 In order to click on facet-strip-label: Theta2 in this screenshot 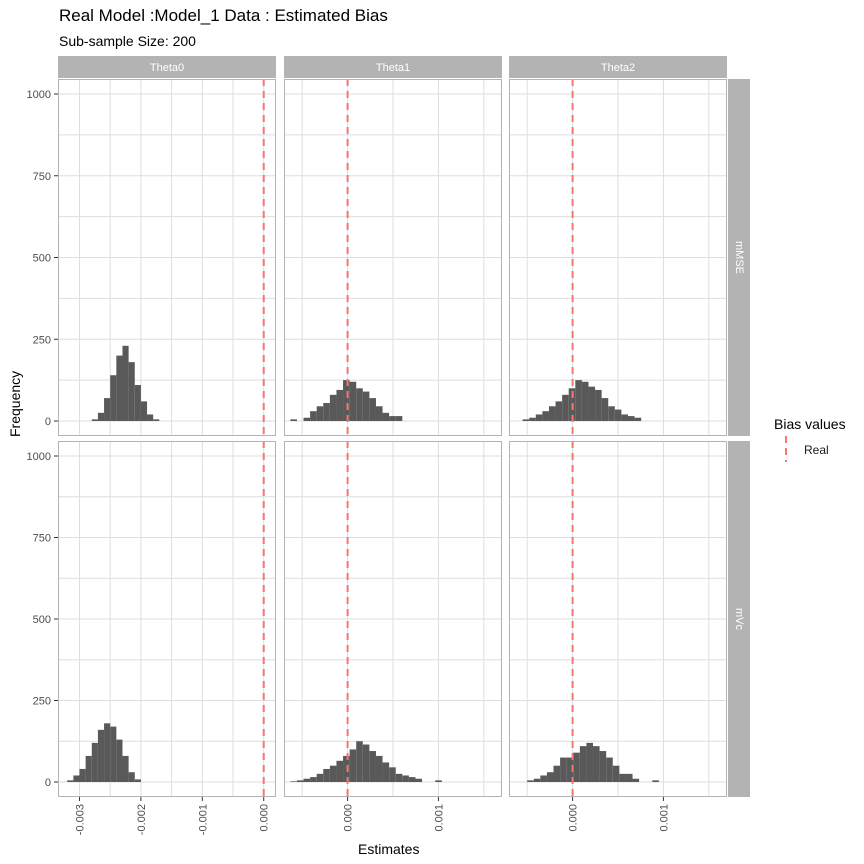, I will do `click(618, 68)`.